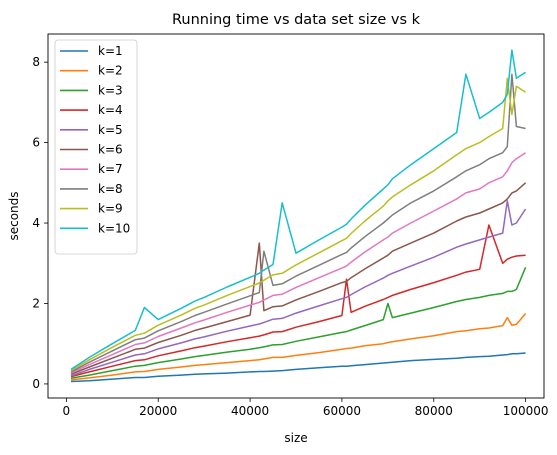 This screenshot has height=455, width=557. I want to click on legend-label-3: k=3, so click(110, 90).